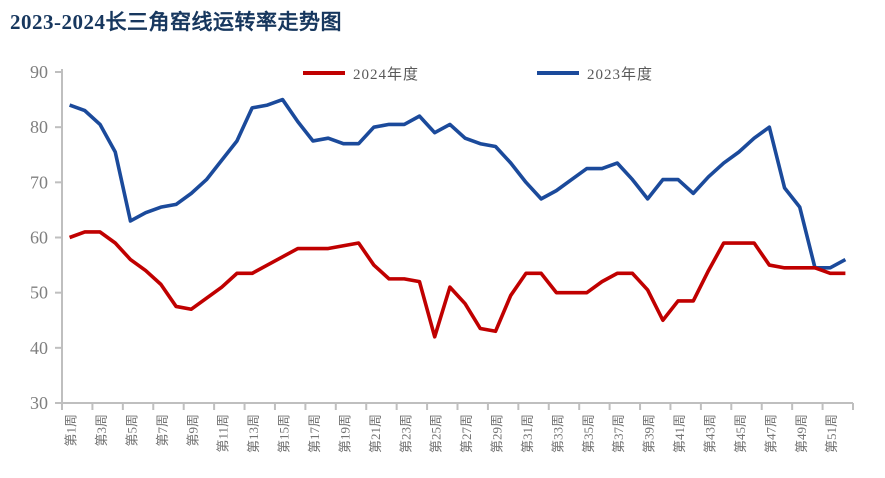 Image resolution: width=885 pixels, height=478 pixels. What do you see at coordinates (131, 430) in the screenshot?
I see `x-axis-label: 第5周` at bounding box center [131, 430].